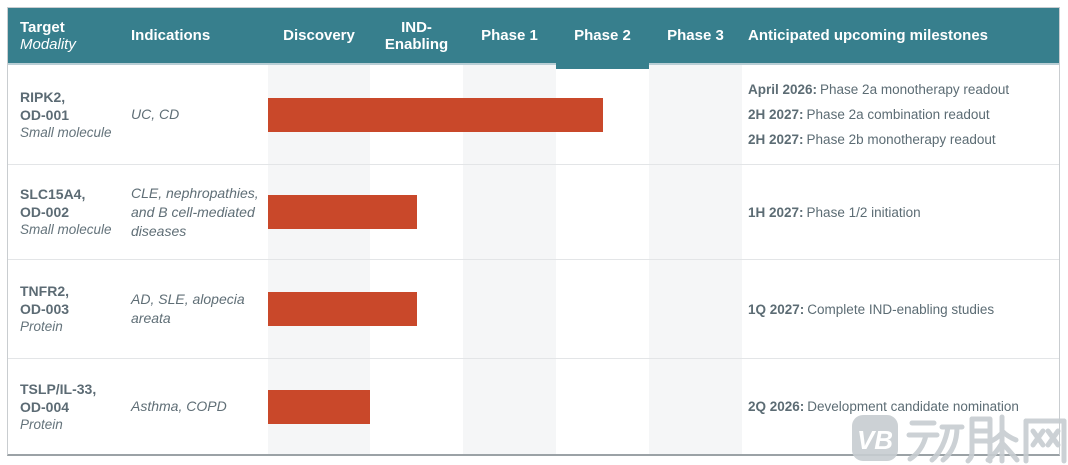  I want to click on stage-label: Phase 2, so click(602, 35).